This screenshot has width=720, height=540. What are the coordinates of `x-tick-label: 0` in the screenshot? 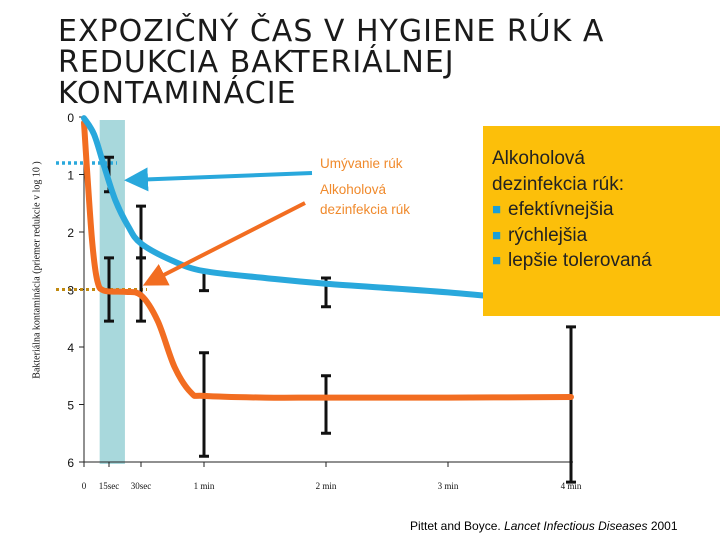 It's located at (84, 486).